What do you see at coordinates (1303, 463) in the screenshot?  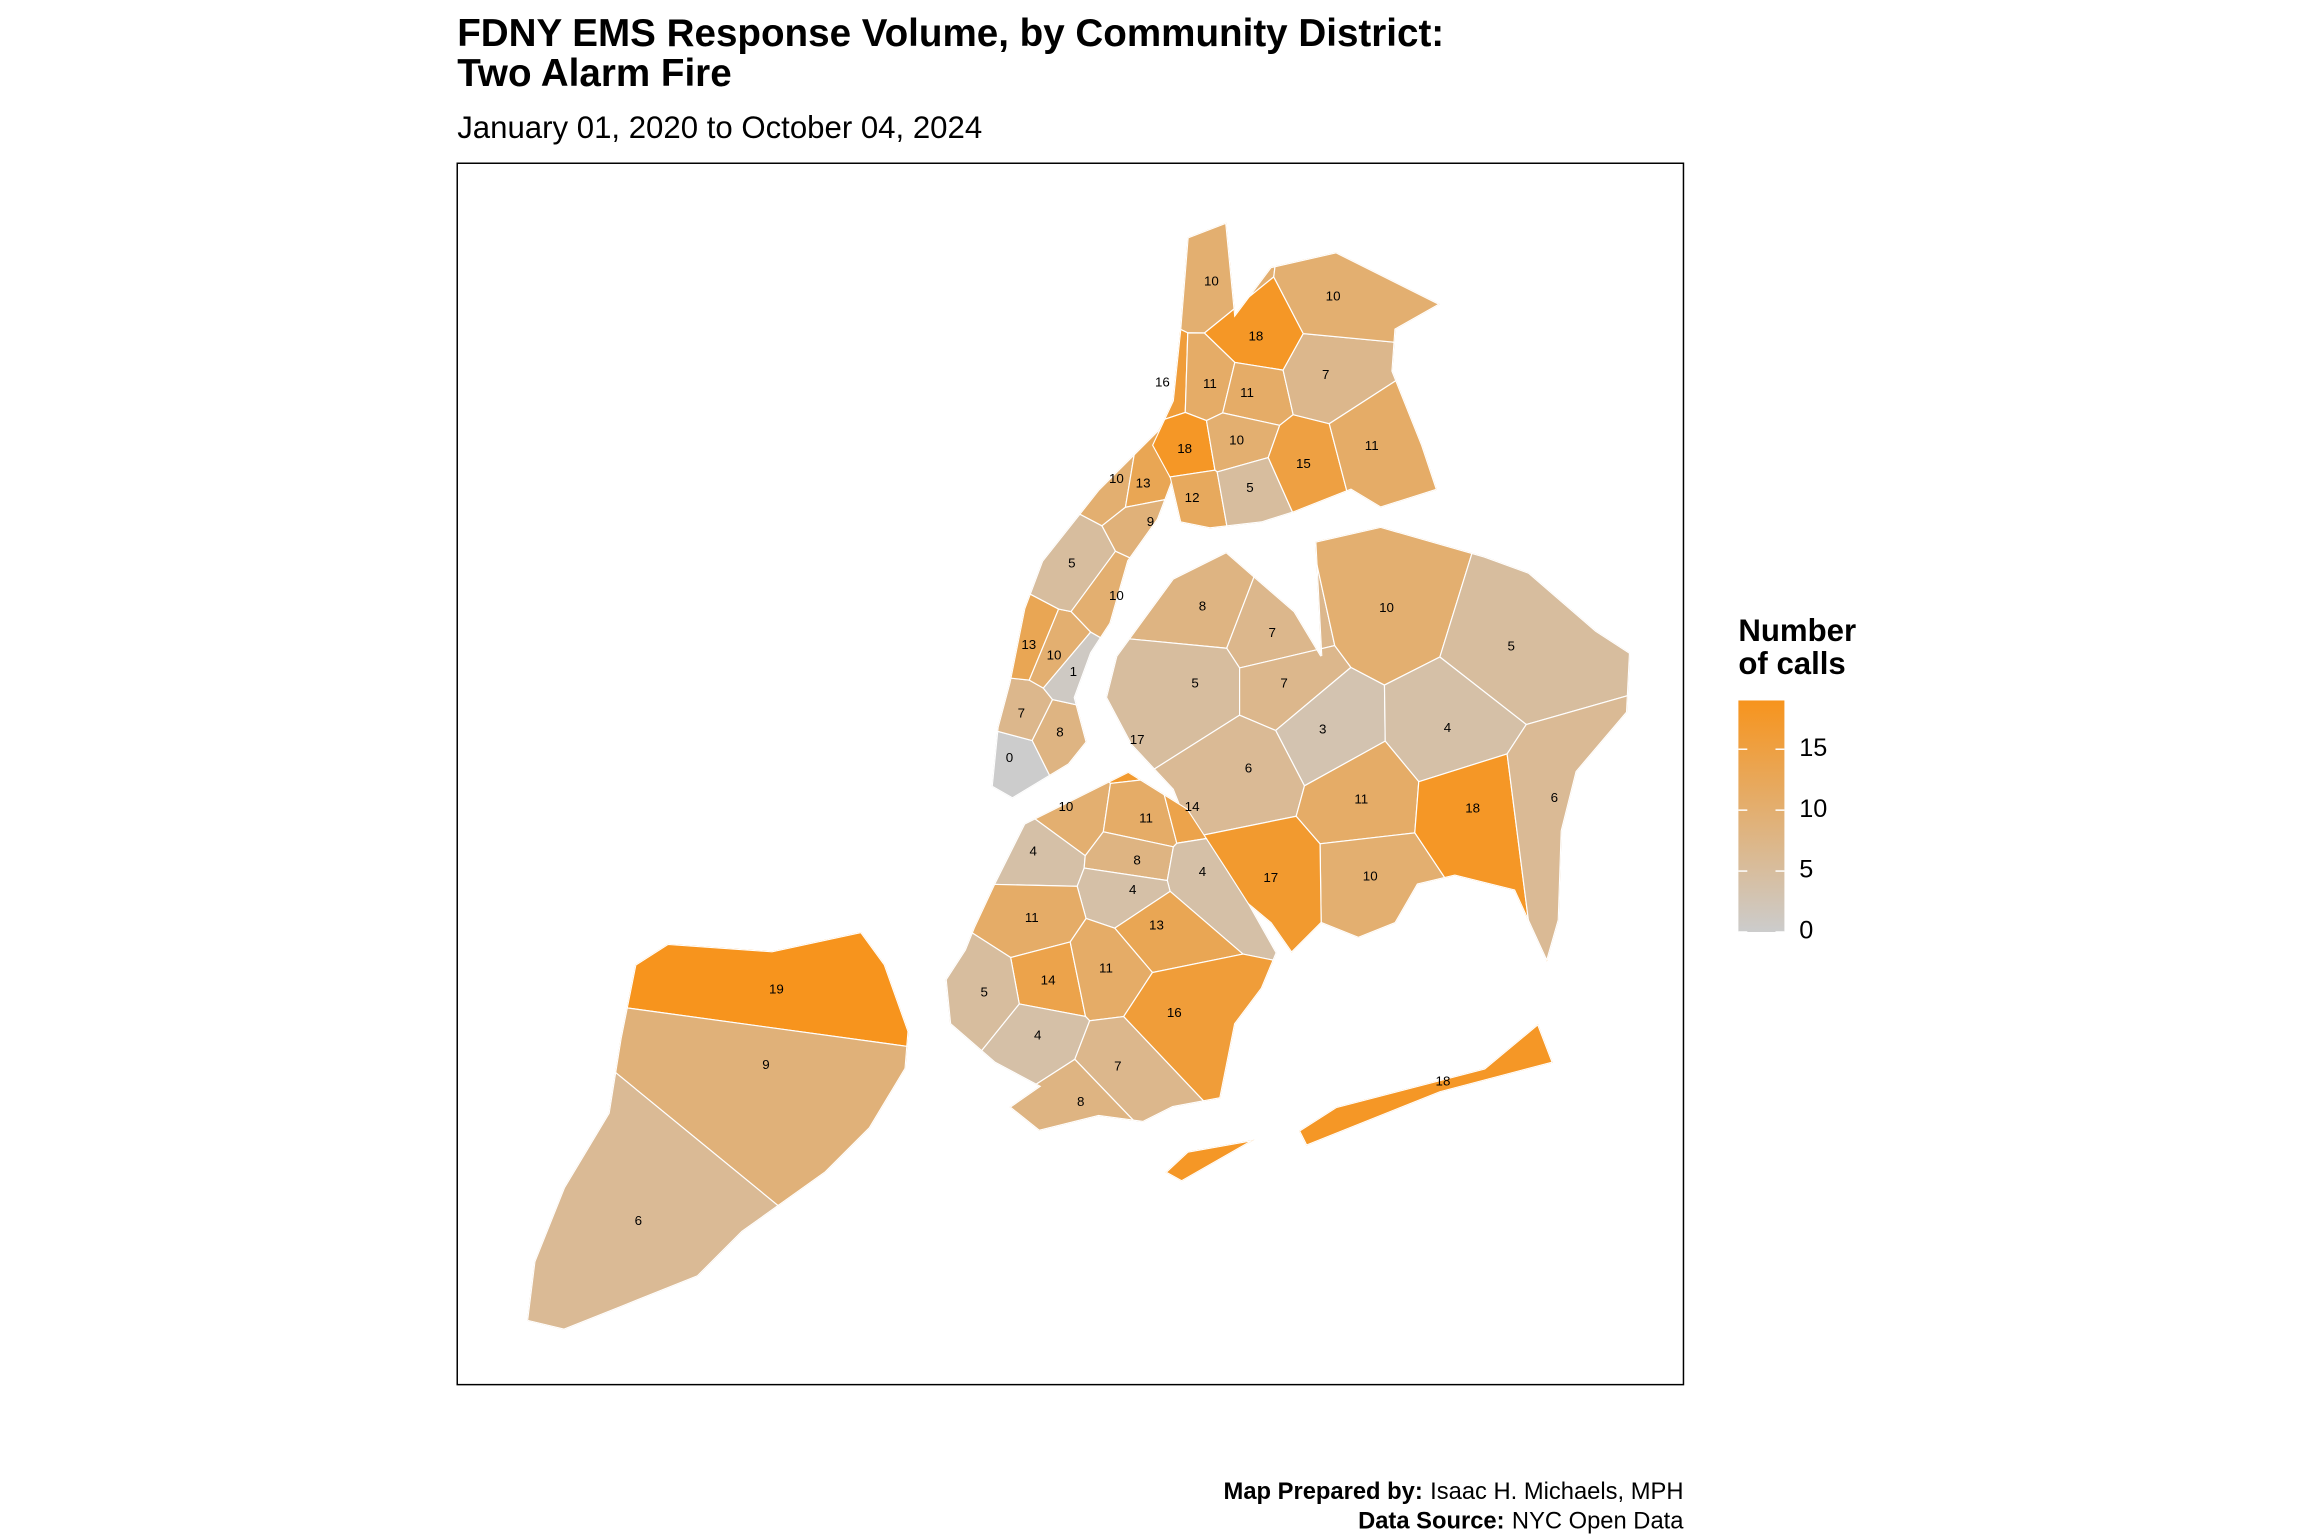 I see `district-label: 15` at bounding box center [1303, 463].